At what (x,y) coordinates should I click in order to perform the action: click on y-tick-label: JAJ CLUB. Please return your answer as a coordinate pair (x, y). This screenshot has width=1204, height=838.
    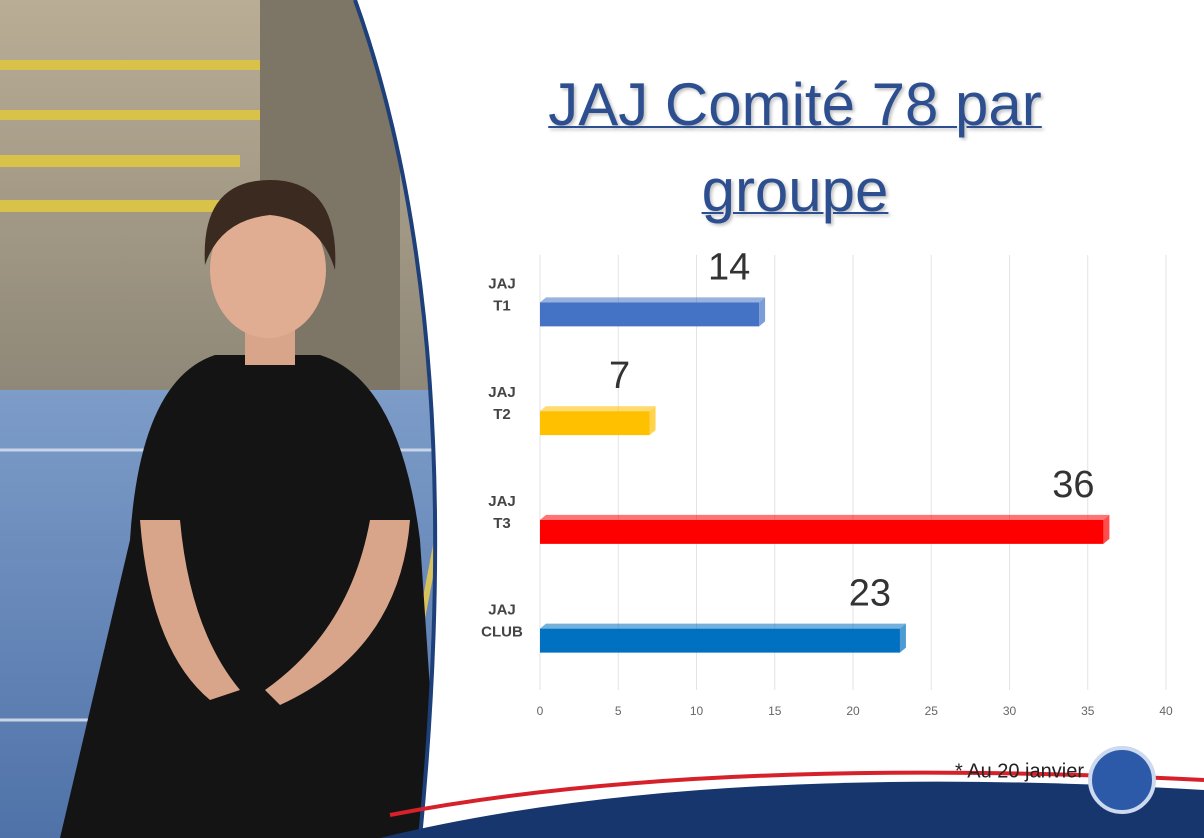
    Looking at the image, I should click on (502, 621).